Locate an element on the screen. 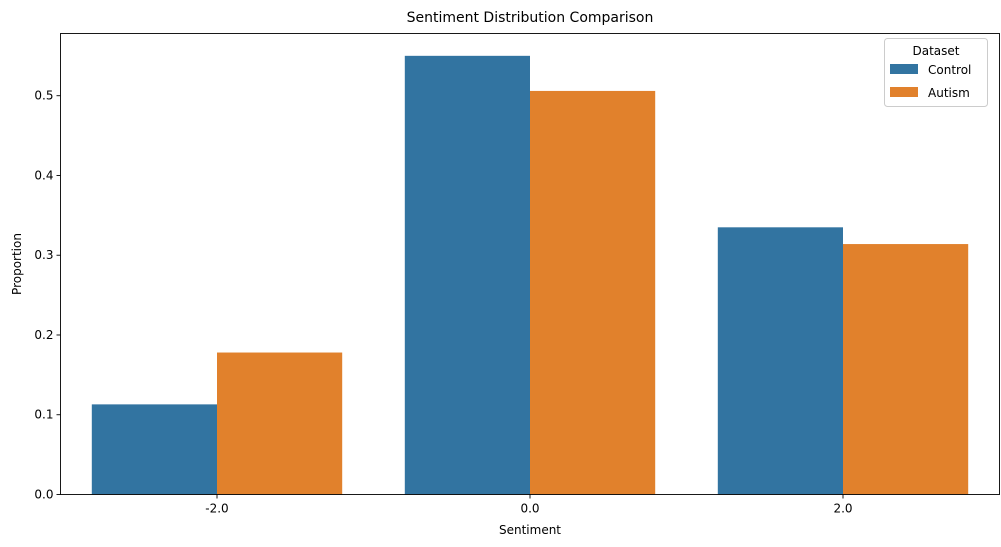 The width and height of the screenshot is (1001, 547). legend-label-autism: Autism is located at coordinates (949, 93).